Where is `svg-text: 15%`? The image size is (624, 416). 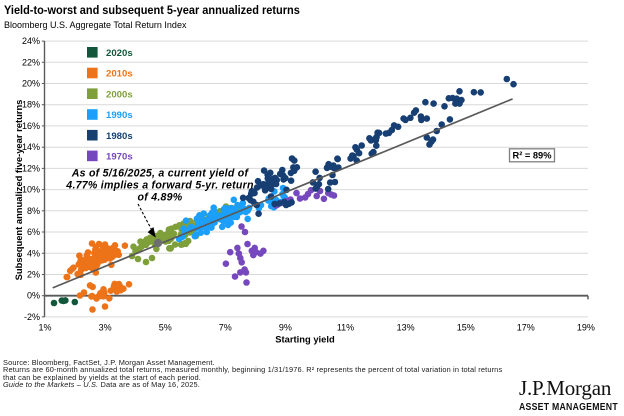
svg-text: 15% is located at coordinates (466, 328).